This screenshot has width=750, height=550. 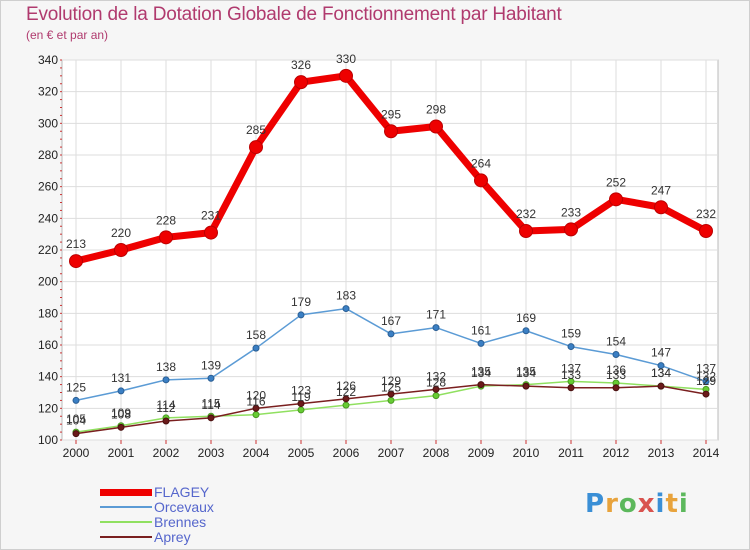 I want to click on data-label-flagey: 295, so click(x=391, y=114).